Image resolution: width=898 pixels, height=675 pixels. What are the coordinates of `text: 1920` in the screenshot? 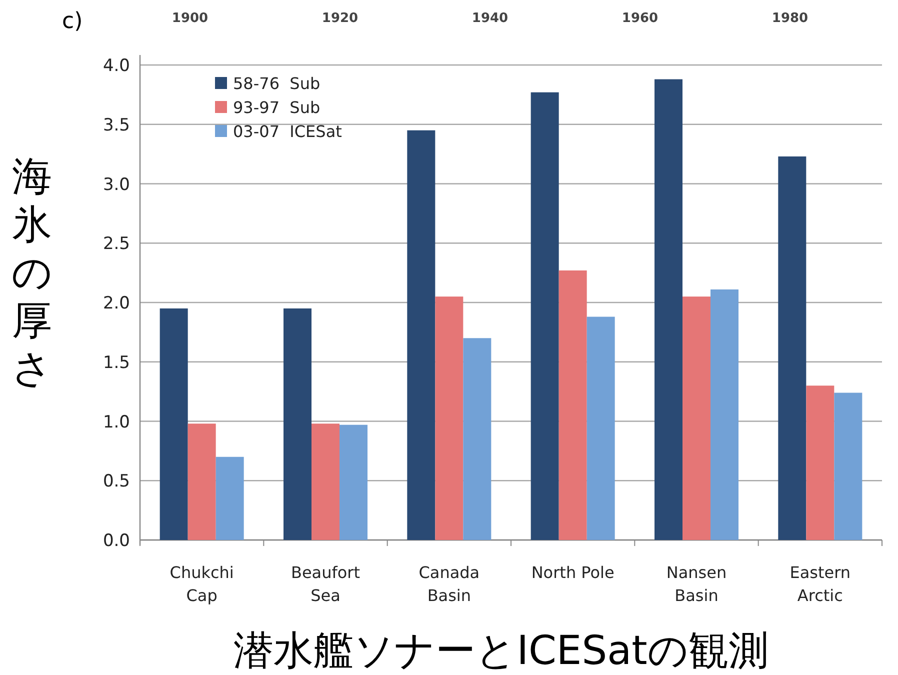 It's located at (340, 18).